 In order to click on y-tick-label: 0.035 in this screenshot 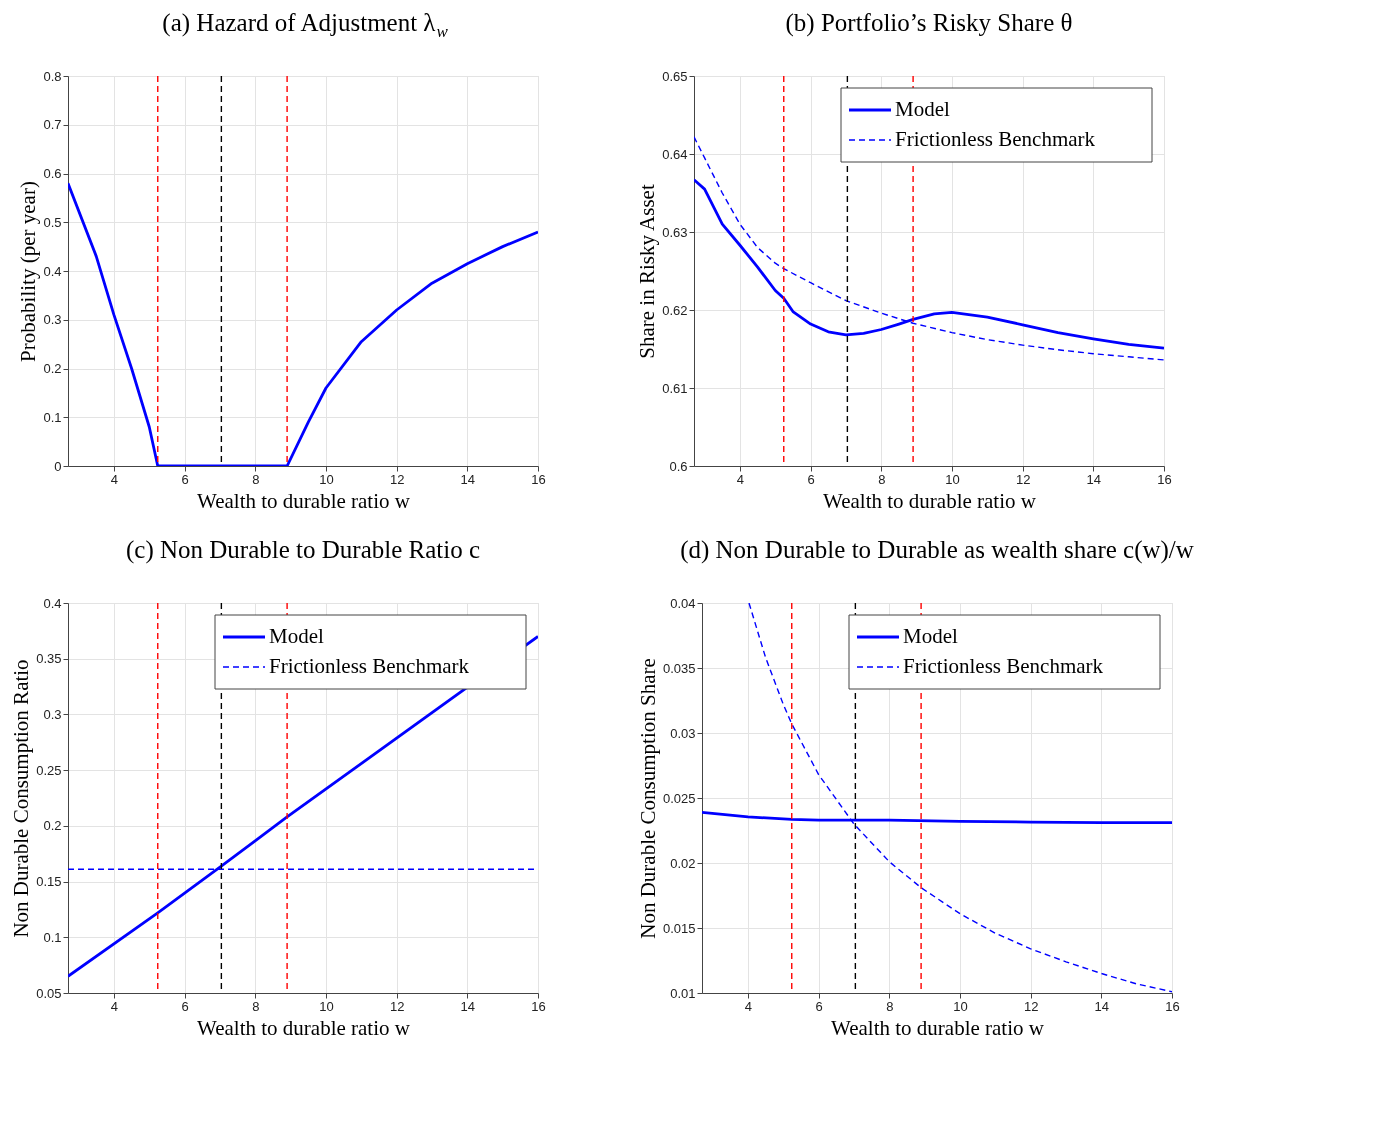, I will do `click(679, 668)`.